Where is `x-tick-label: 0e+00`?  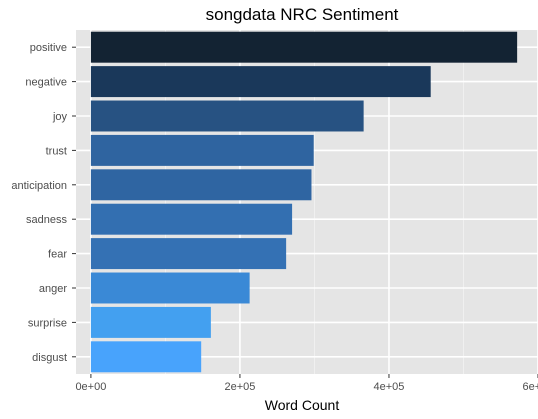
x-tick-label: 0e+00 is located at coordinates (90, 387).